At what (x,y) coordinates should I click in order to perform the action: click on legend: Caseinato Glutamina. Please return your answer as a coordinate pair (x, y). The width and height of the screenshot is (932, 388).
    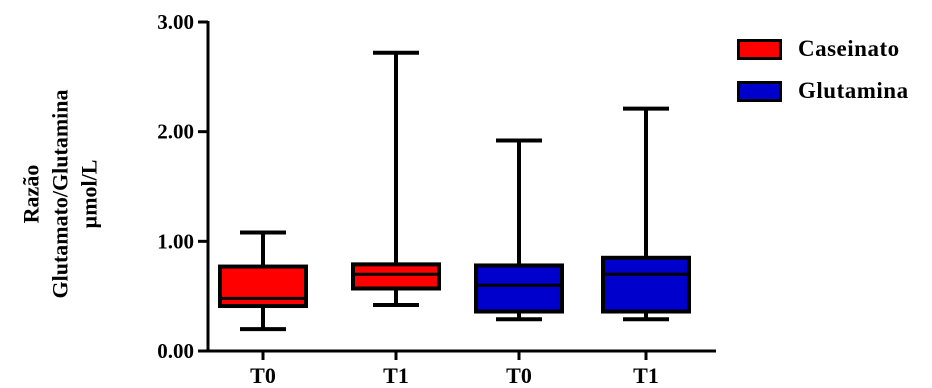
    Looking at the image, I should click on (823, 76).